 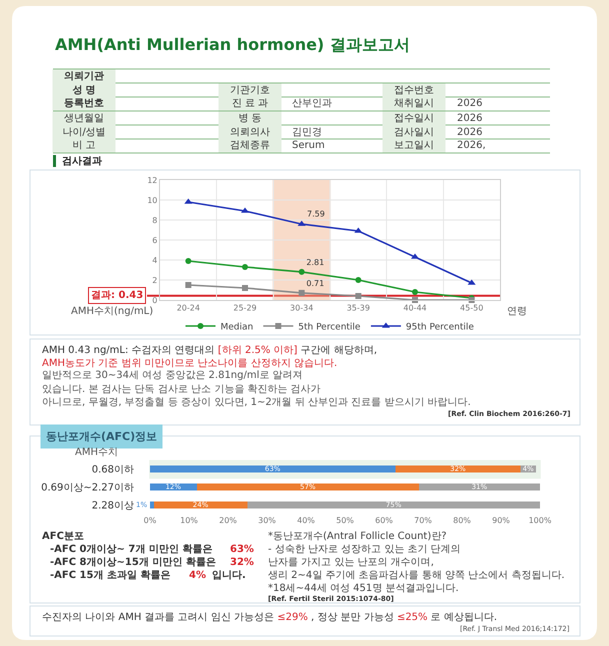 What do you see at coordinates (84, 145) in the screenshot?
I see `text: 비 고` at bounding box center [84, 145].